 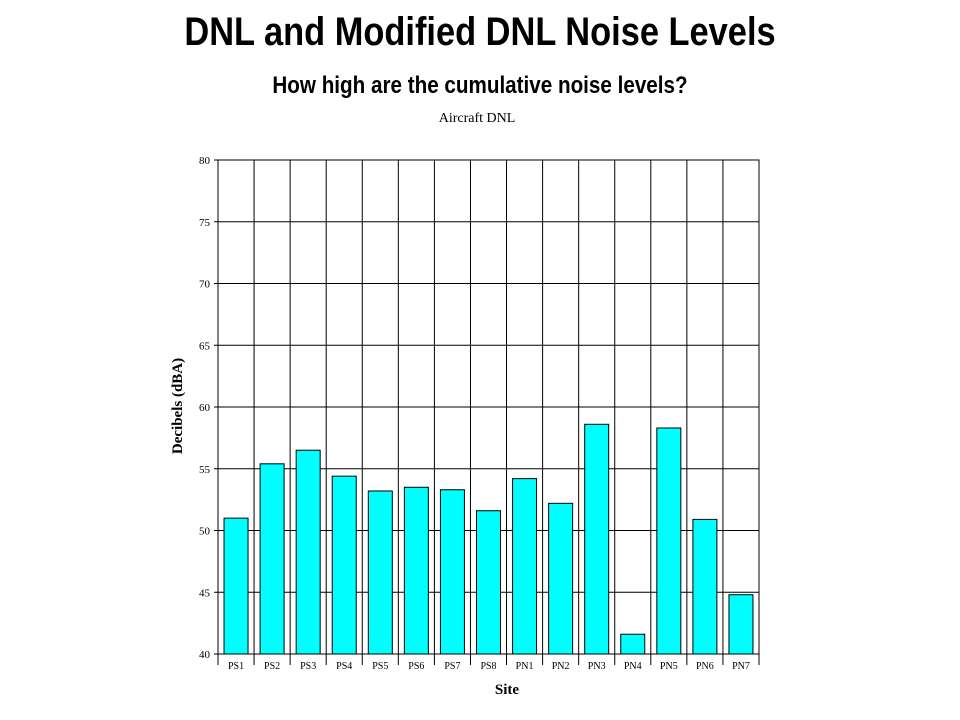 What do you see at coordinates (561, 578) in the screenshot?
I see `bar-pn2` at bounding box center [561, 578].